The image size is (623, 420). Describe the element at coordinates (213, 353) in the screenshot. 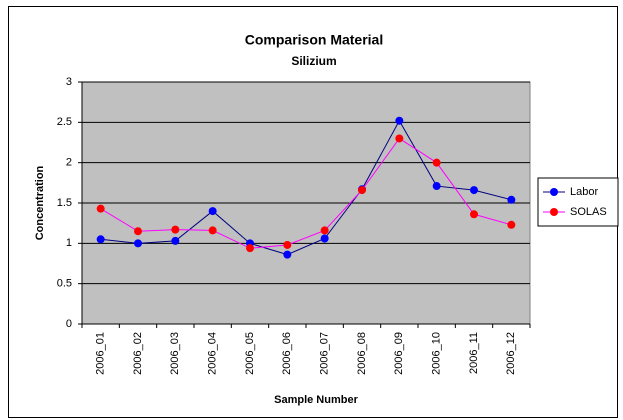

I see `x-tick-label: 2006_04` at that location.